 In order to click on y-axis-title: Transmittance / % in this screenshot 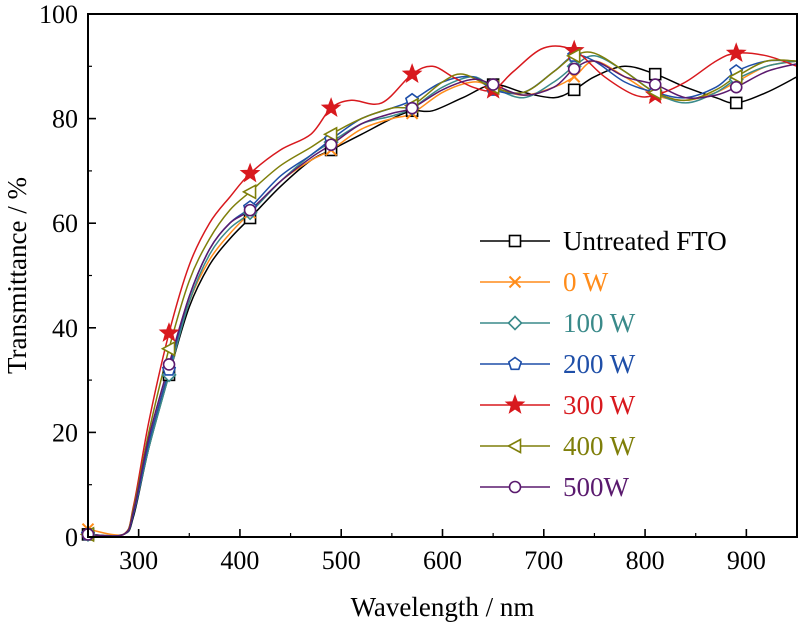, I will do `click(17, 275)`.